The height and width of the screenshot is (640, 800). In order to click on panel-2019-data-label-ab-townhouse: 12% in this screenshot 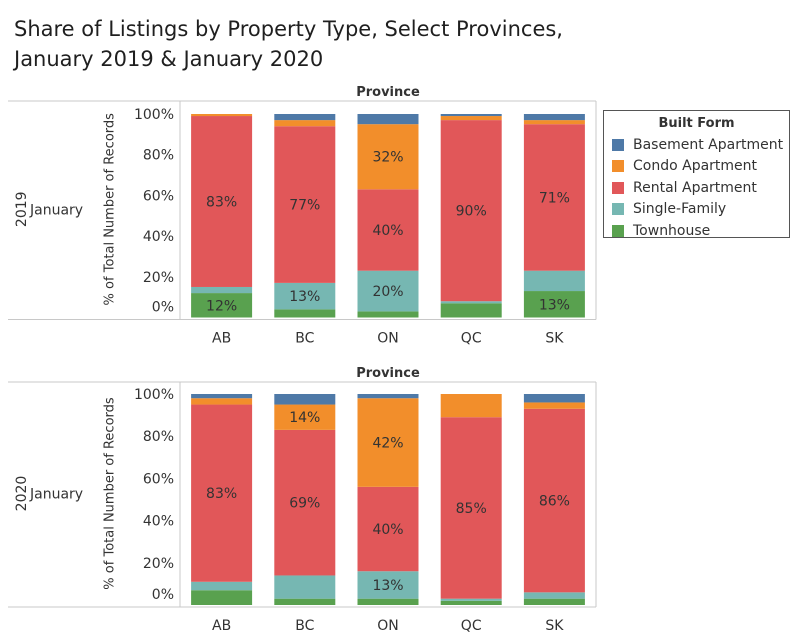, I will do `click(221, 306)`.